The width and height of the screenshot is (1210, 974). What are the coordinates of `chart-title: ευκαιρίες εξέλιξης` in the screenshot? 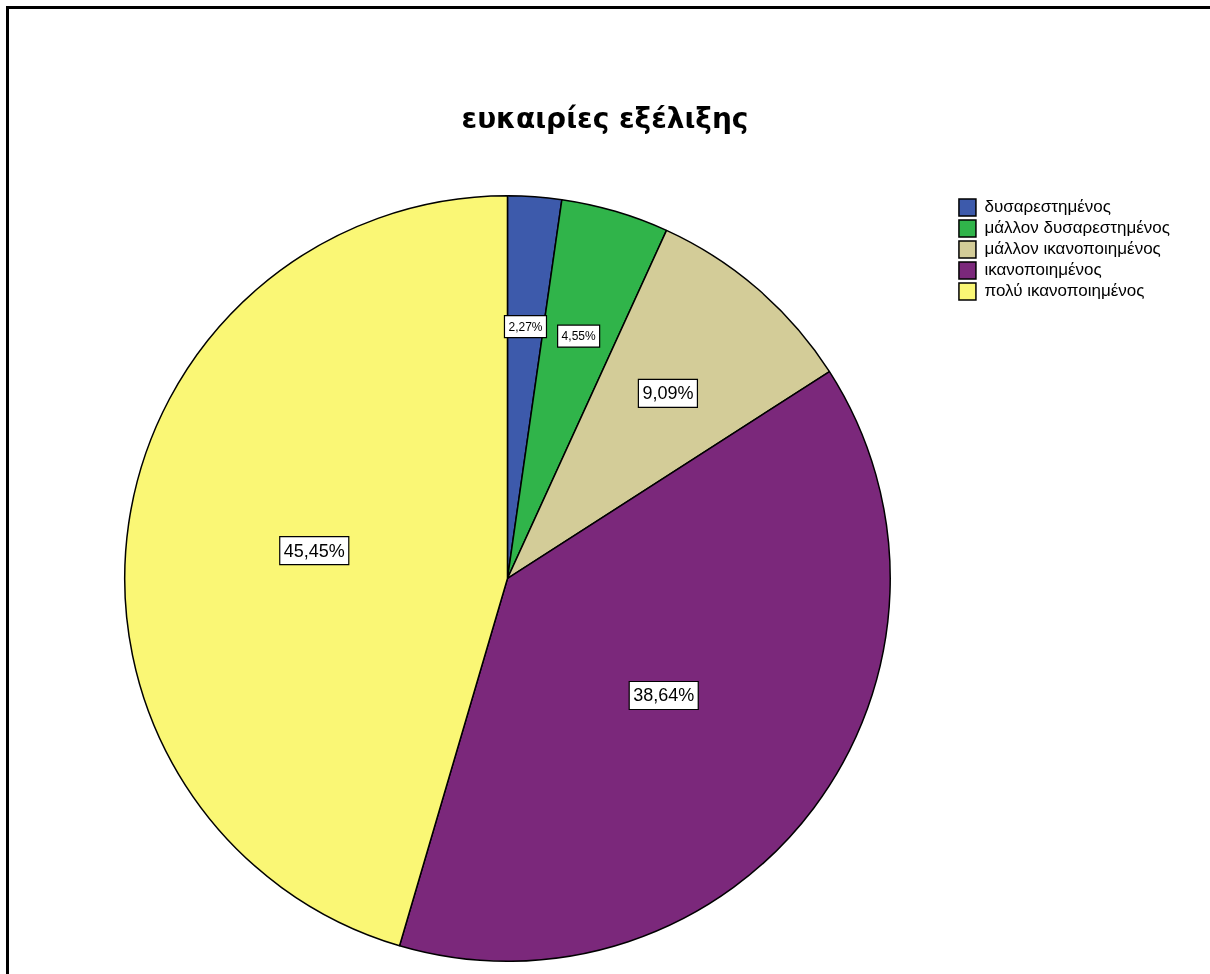 It's located at (605, 118).